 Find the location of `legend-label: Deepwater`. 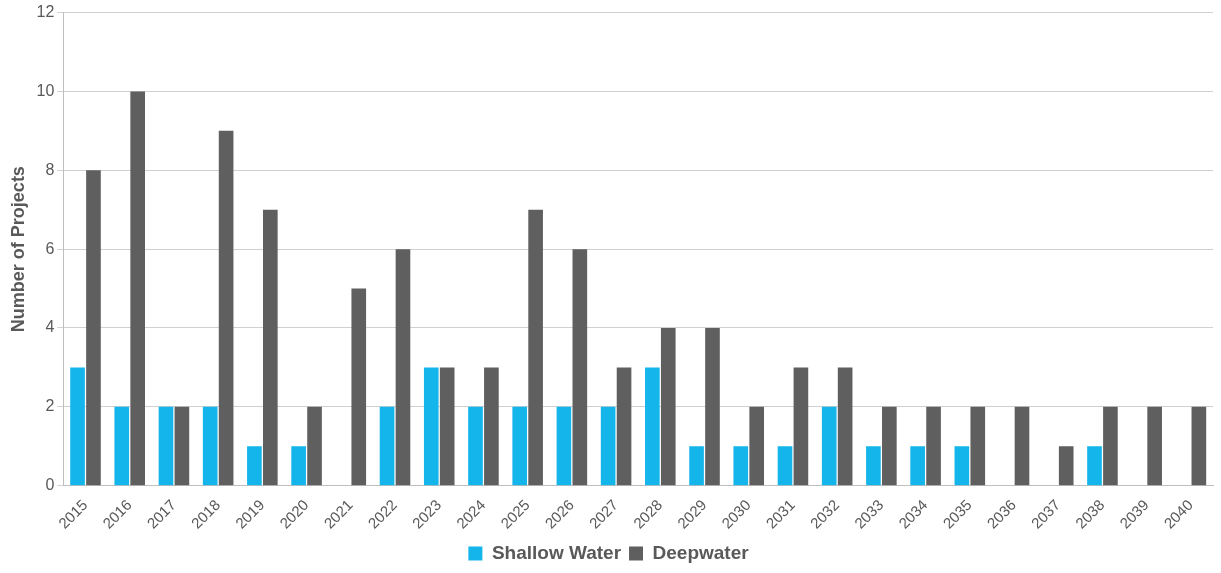

legend-label: Deepwater is located at coordinates (701, 552).